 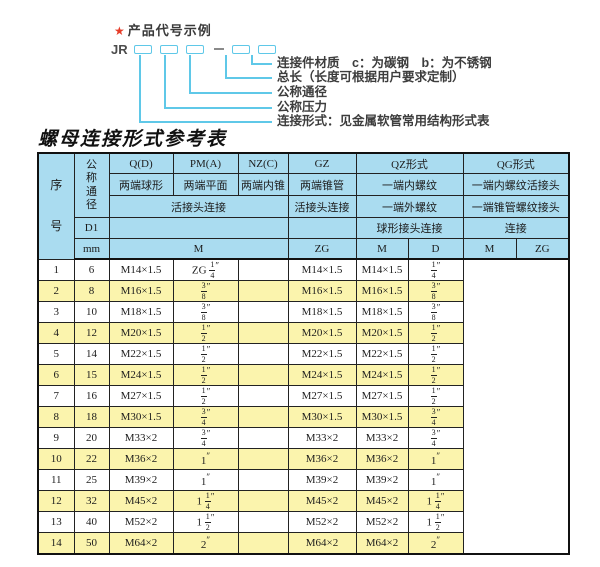 What do you see at coordinates (409, 163) in the screenshot?
I see `header-qz-group: QZ形式` at bounding box center [409, 163].